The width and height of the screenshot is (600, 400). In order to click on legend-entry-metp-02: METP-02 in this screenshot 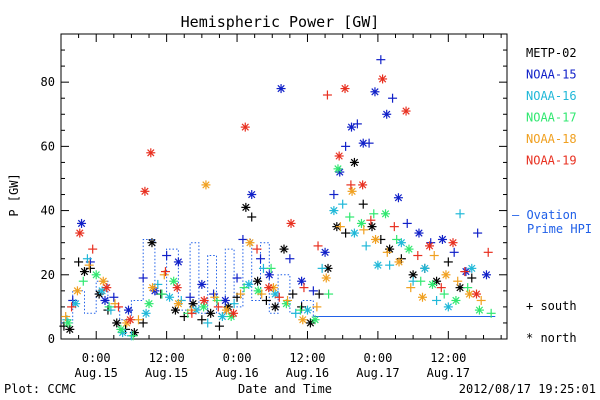, I will do `click(551, 53)`.